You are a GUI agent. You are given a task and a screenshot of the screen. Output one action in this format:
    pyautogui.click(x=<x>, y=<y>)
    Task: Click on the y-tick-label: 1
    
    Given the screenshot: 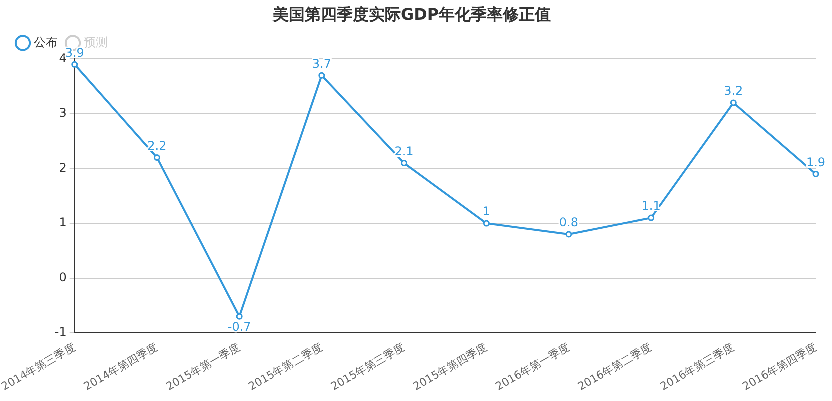 What is the action you would take?
    pyautogui.click(x=63, y=223)
    